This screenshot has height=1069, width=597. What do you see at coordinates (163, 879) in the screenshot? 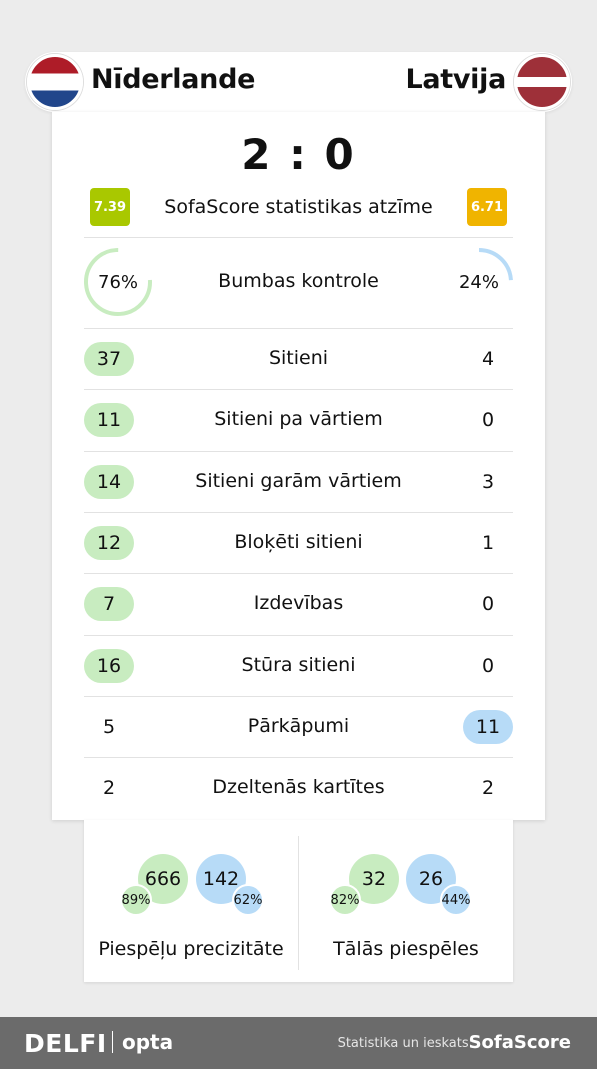
I see `accuracy-home-total: 666` at bounding box center [163, 879].